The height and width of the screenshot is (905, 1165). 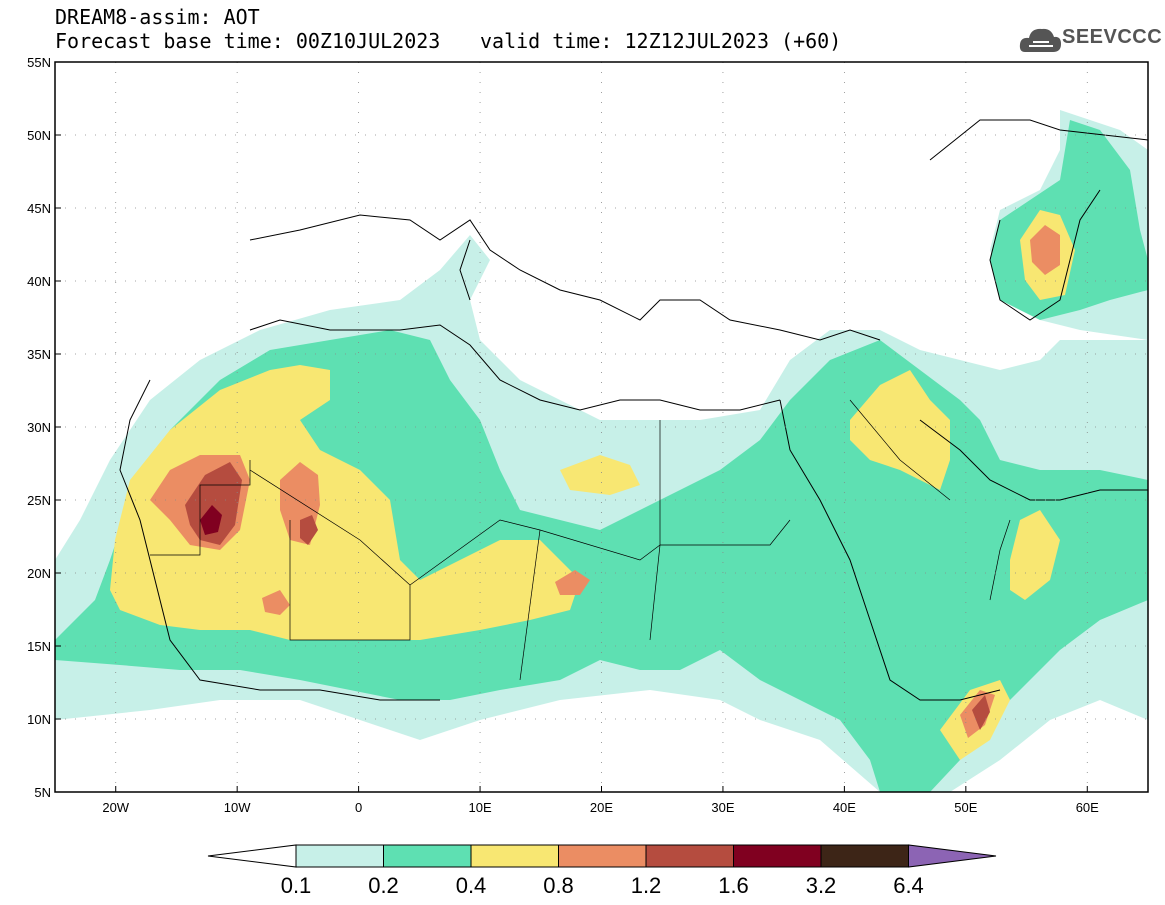 I want to click on aot-band-0.8-niger, so click(x=572, y=582).